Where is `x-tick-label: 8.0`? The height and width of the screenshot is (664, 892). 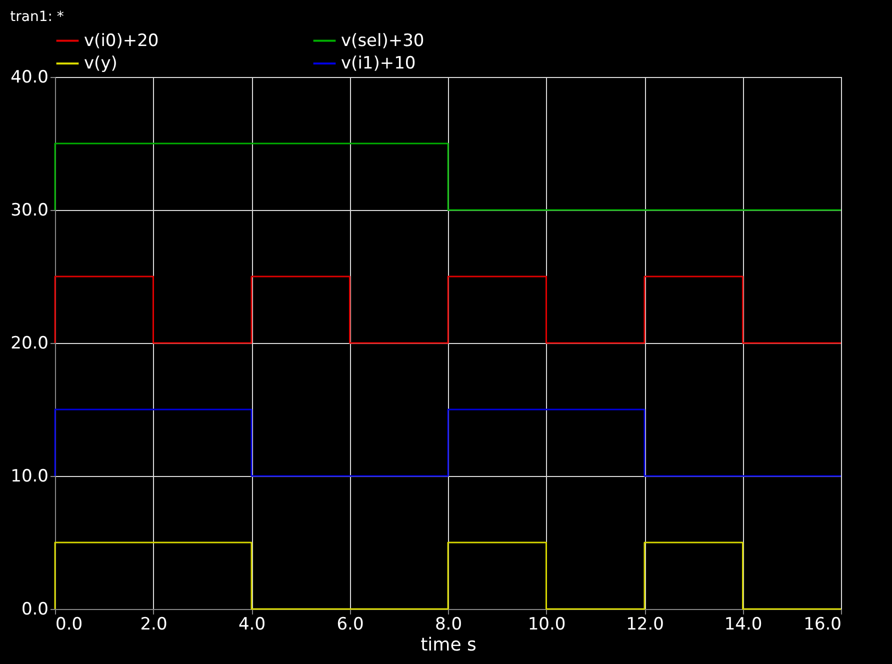
x-tick-label: 8.0 is located at coordinates (448, 624).